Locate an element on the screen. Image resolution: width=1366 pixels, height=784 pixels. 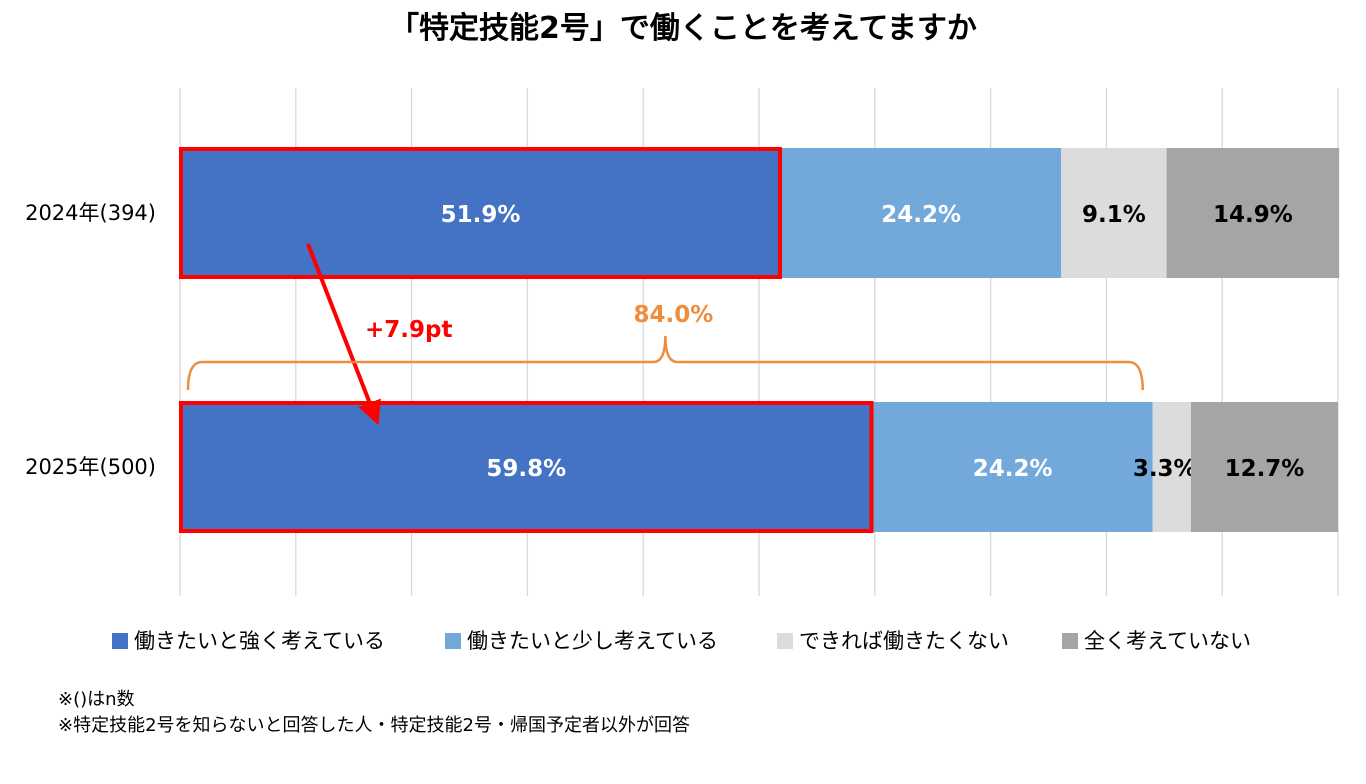
total-bracket is located at coordinates (665, 363).